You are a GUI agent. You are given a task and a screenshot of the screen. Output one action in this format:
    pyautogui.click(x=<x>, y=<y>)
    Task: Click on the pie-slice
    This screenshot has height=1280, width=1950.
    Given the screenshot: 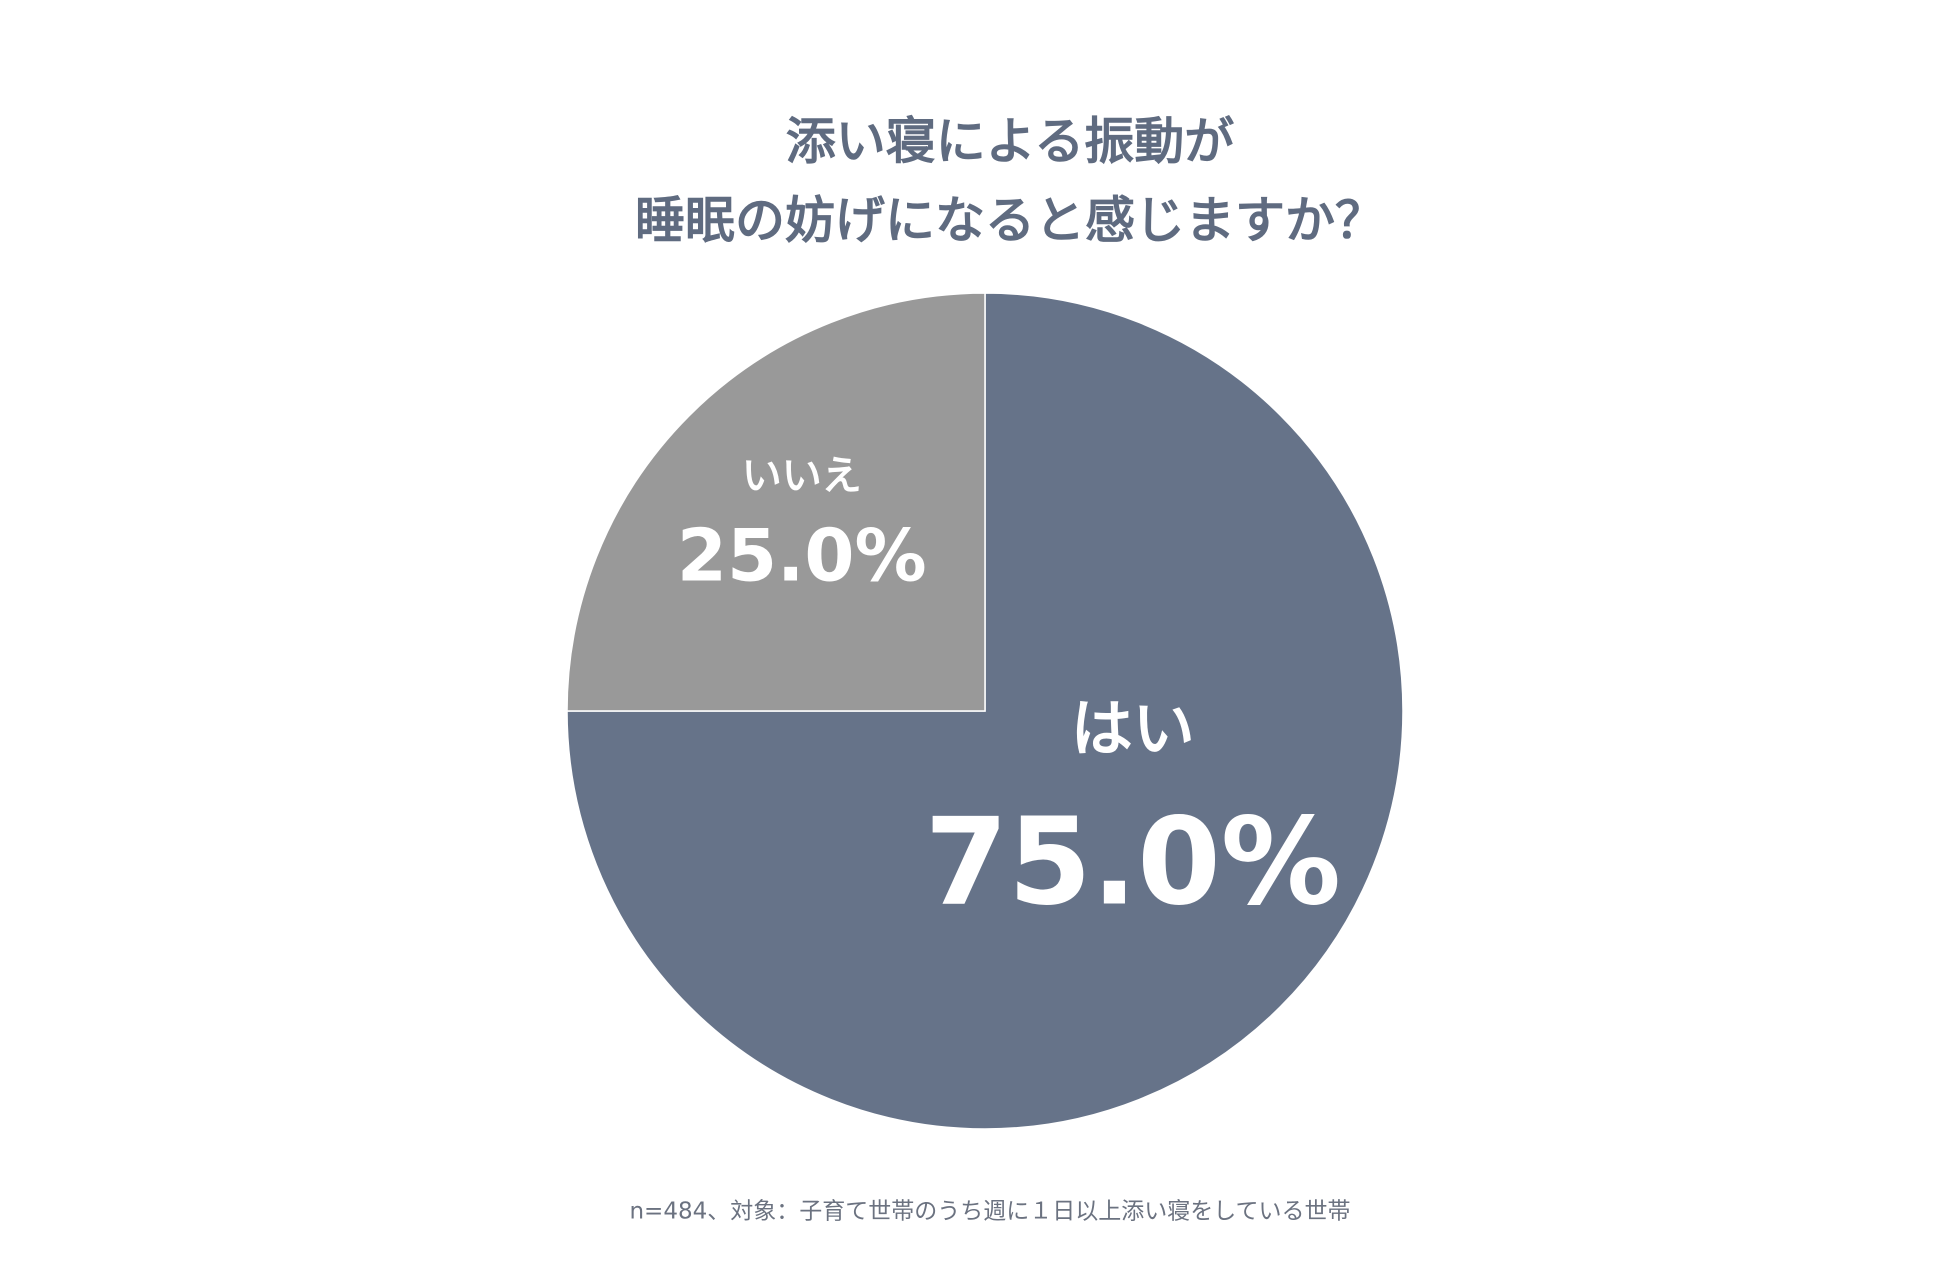 What is the action you would take?
    pyautogui.click(x=776, y=502)
    